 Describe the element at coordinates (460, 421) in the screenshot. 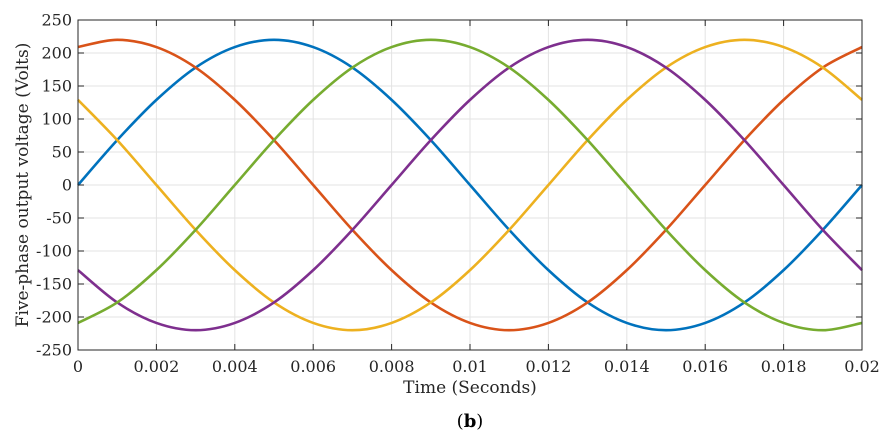

I see `caption-open: (` at that location.